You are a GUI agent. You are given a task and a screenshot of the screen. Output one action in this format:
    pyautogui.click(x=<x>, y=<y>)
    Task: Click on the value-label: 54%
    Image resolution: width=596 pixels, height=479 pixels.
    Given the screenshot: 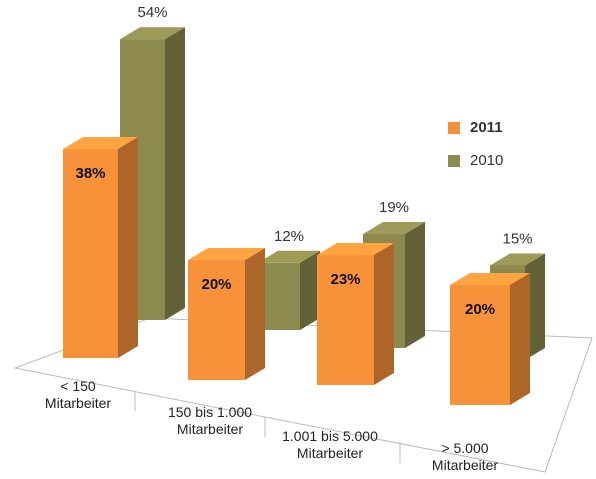 What is the action you would take?
    pyautogui.click(x=152, y=12)
    